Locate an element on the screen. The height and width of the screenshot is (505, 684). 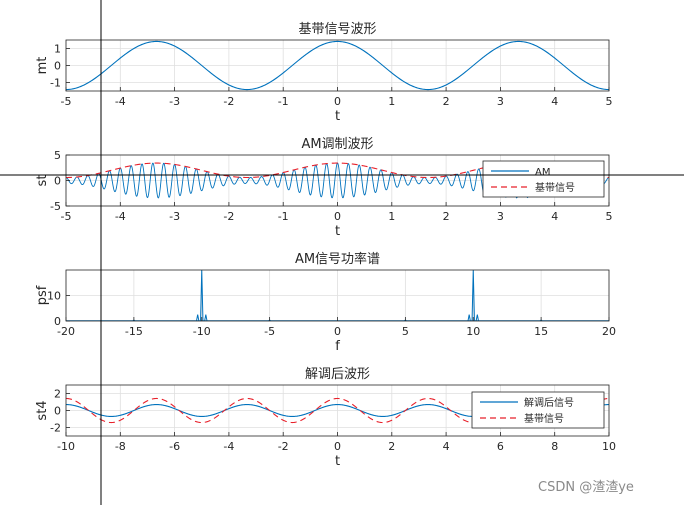
y-axis-label: st is located at coordinates (42, 181).